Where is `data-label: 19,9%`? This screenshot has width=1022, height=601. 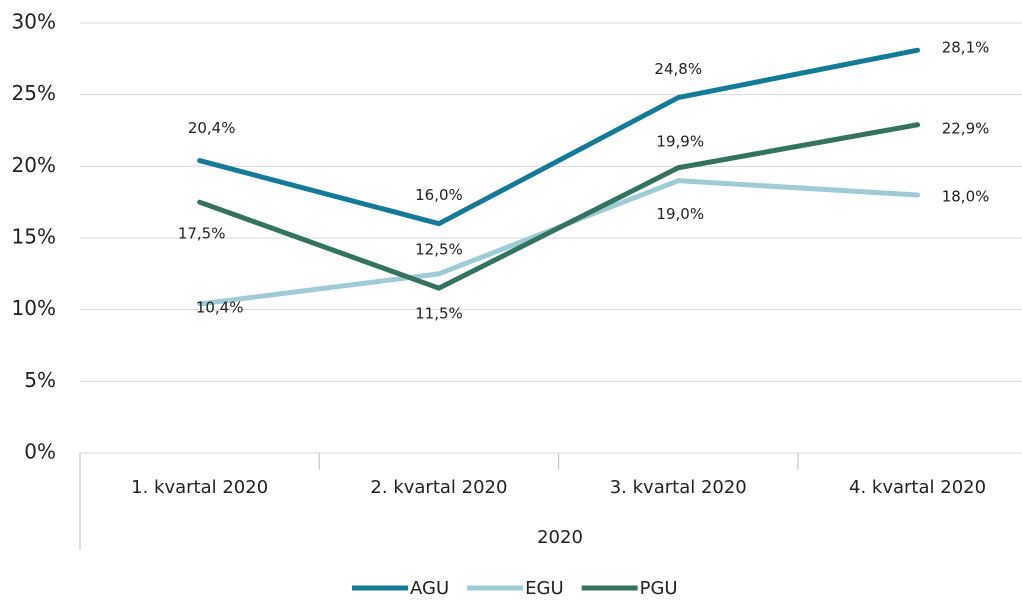 data-label: 19,9% is located at coordinates (680, 141).